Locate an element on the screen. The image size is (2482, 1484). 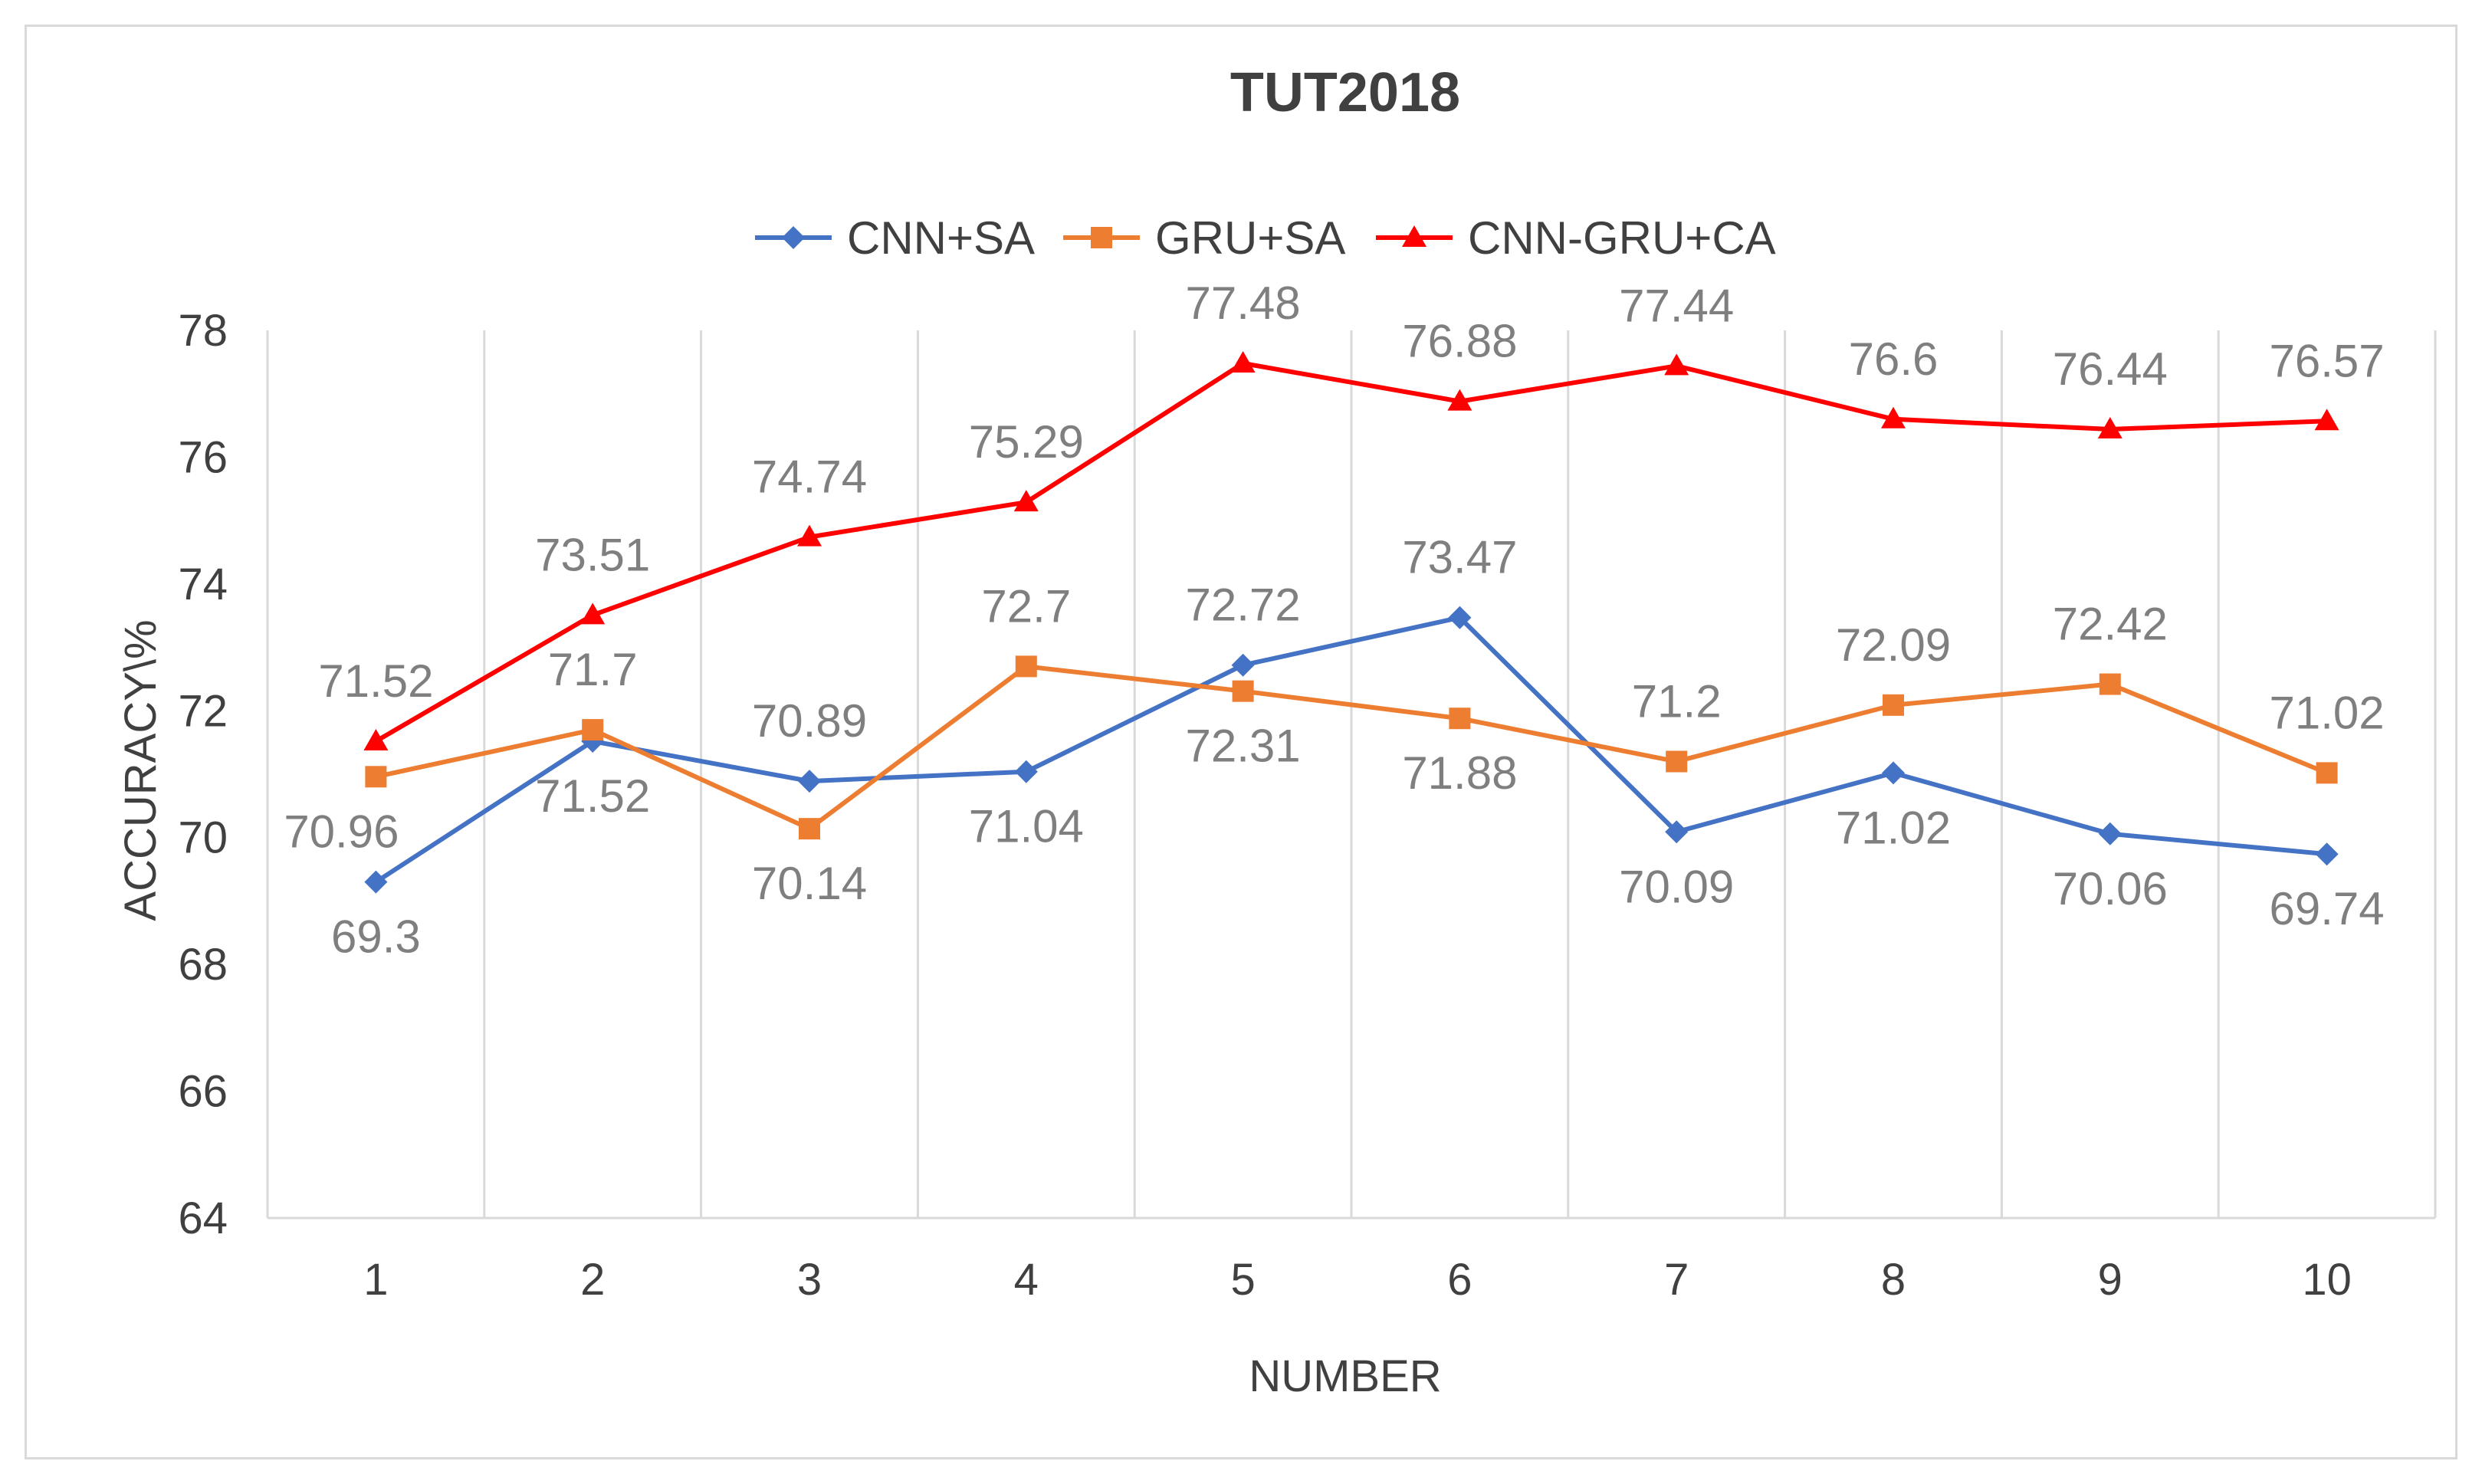
data-label: 72.31 is located at coordinates (1244, 746).